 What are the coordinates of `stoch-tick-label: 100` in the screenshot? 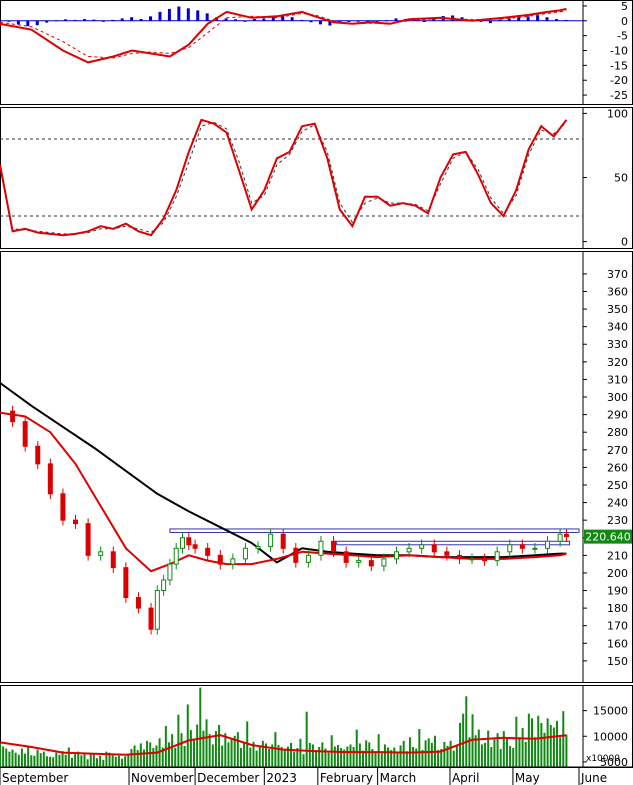 It's located at (617, 113).